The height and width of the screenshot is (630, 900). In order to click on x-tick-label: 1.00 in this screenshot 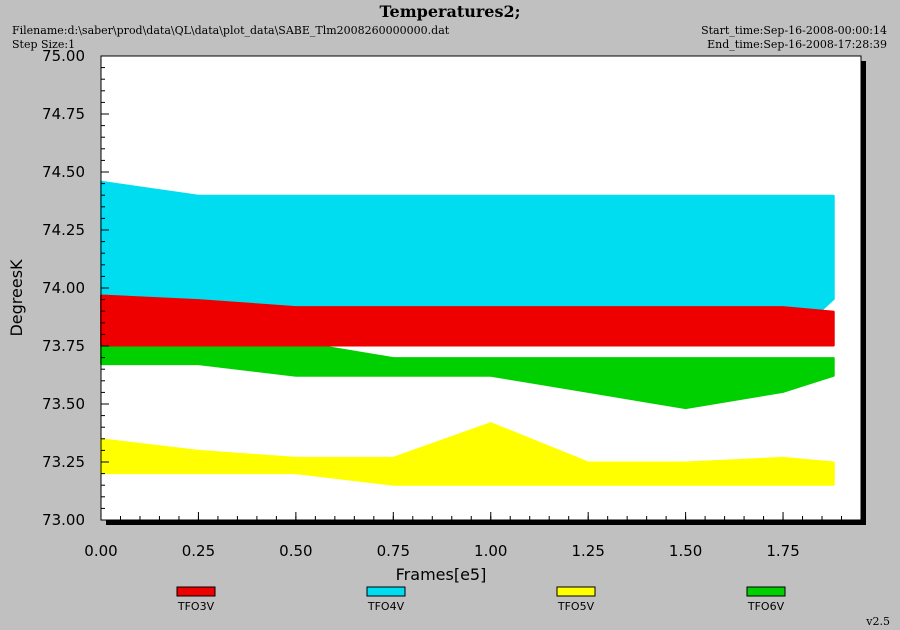, I will do `click(490, 551)`.